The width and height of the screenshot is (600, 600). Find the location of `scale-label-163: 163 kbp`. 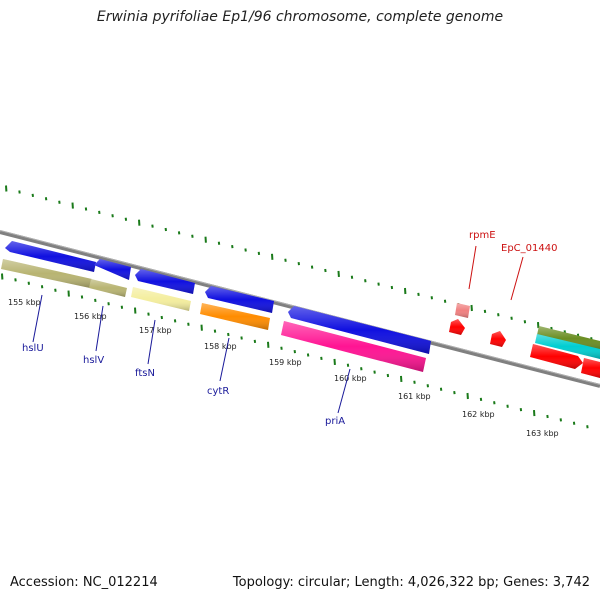

scale-label-163: 163 kbp is located at coordinates (542, 433).